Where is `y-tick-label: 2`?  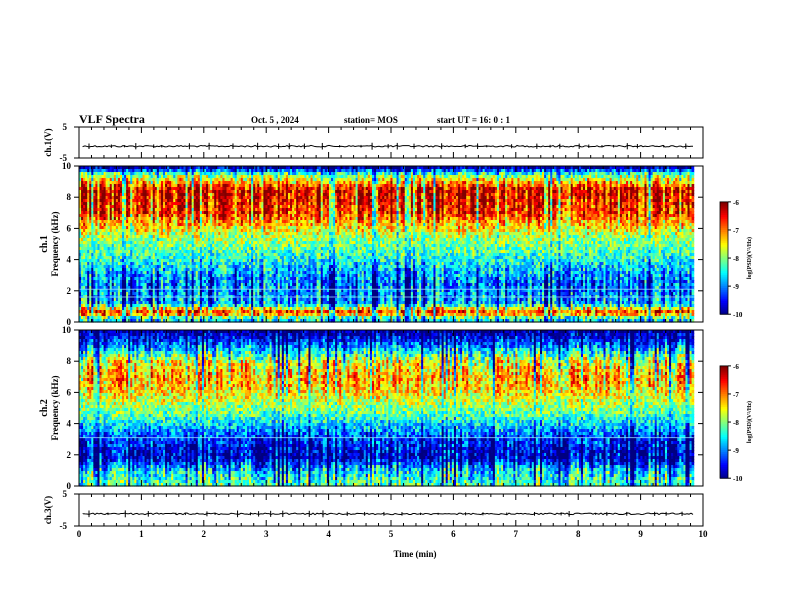
y-tick-label: 2 is located at coordinates (69, 455).